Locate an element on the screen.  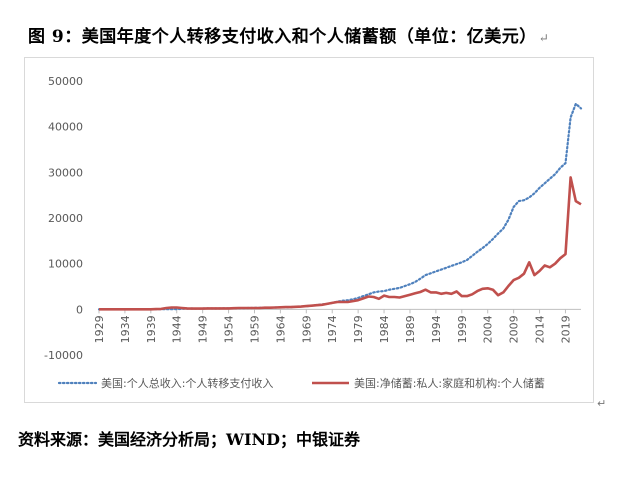
y-tick-label: 40000 is located at coordinates (65, 127).